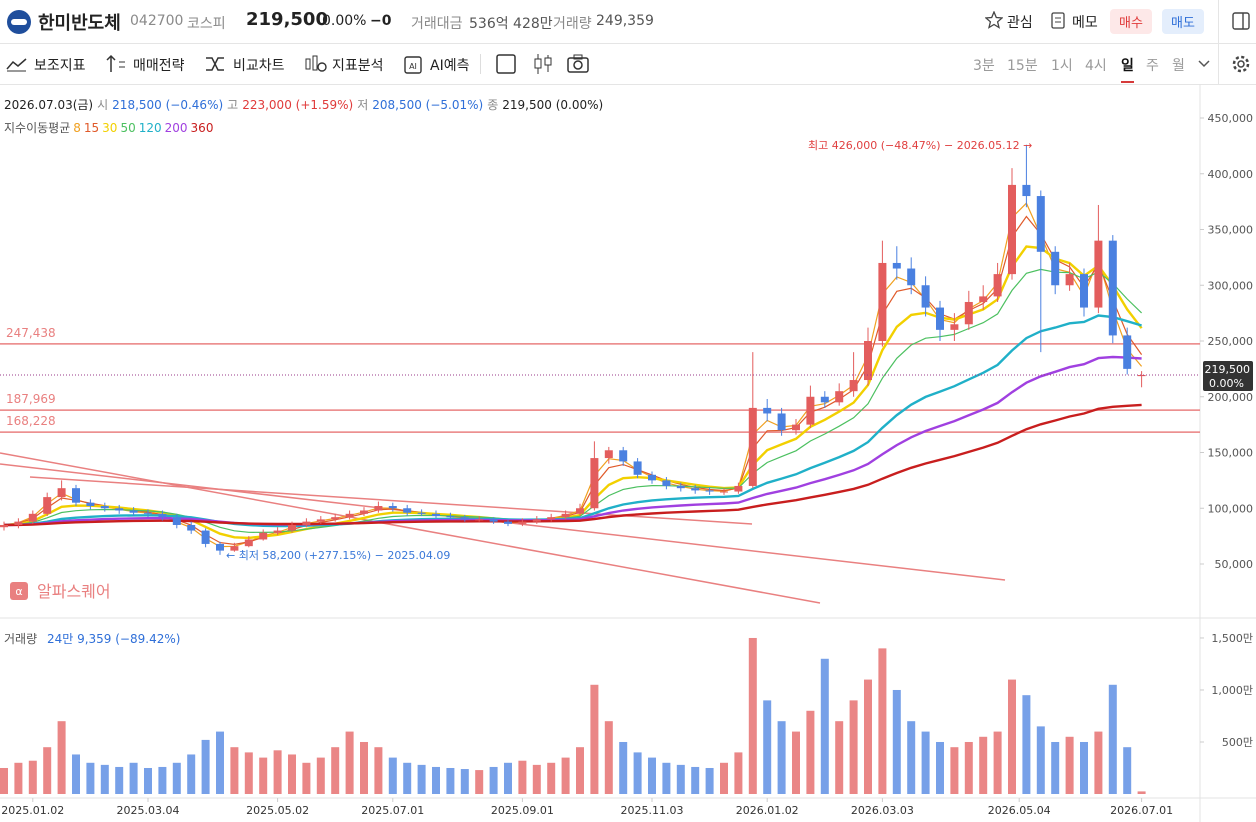  Describe the element at coordinates (493, 105) in the screenshot. I see `close-label: 종` at that location.